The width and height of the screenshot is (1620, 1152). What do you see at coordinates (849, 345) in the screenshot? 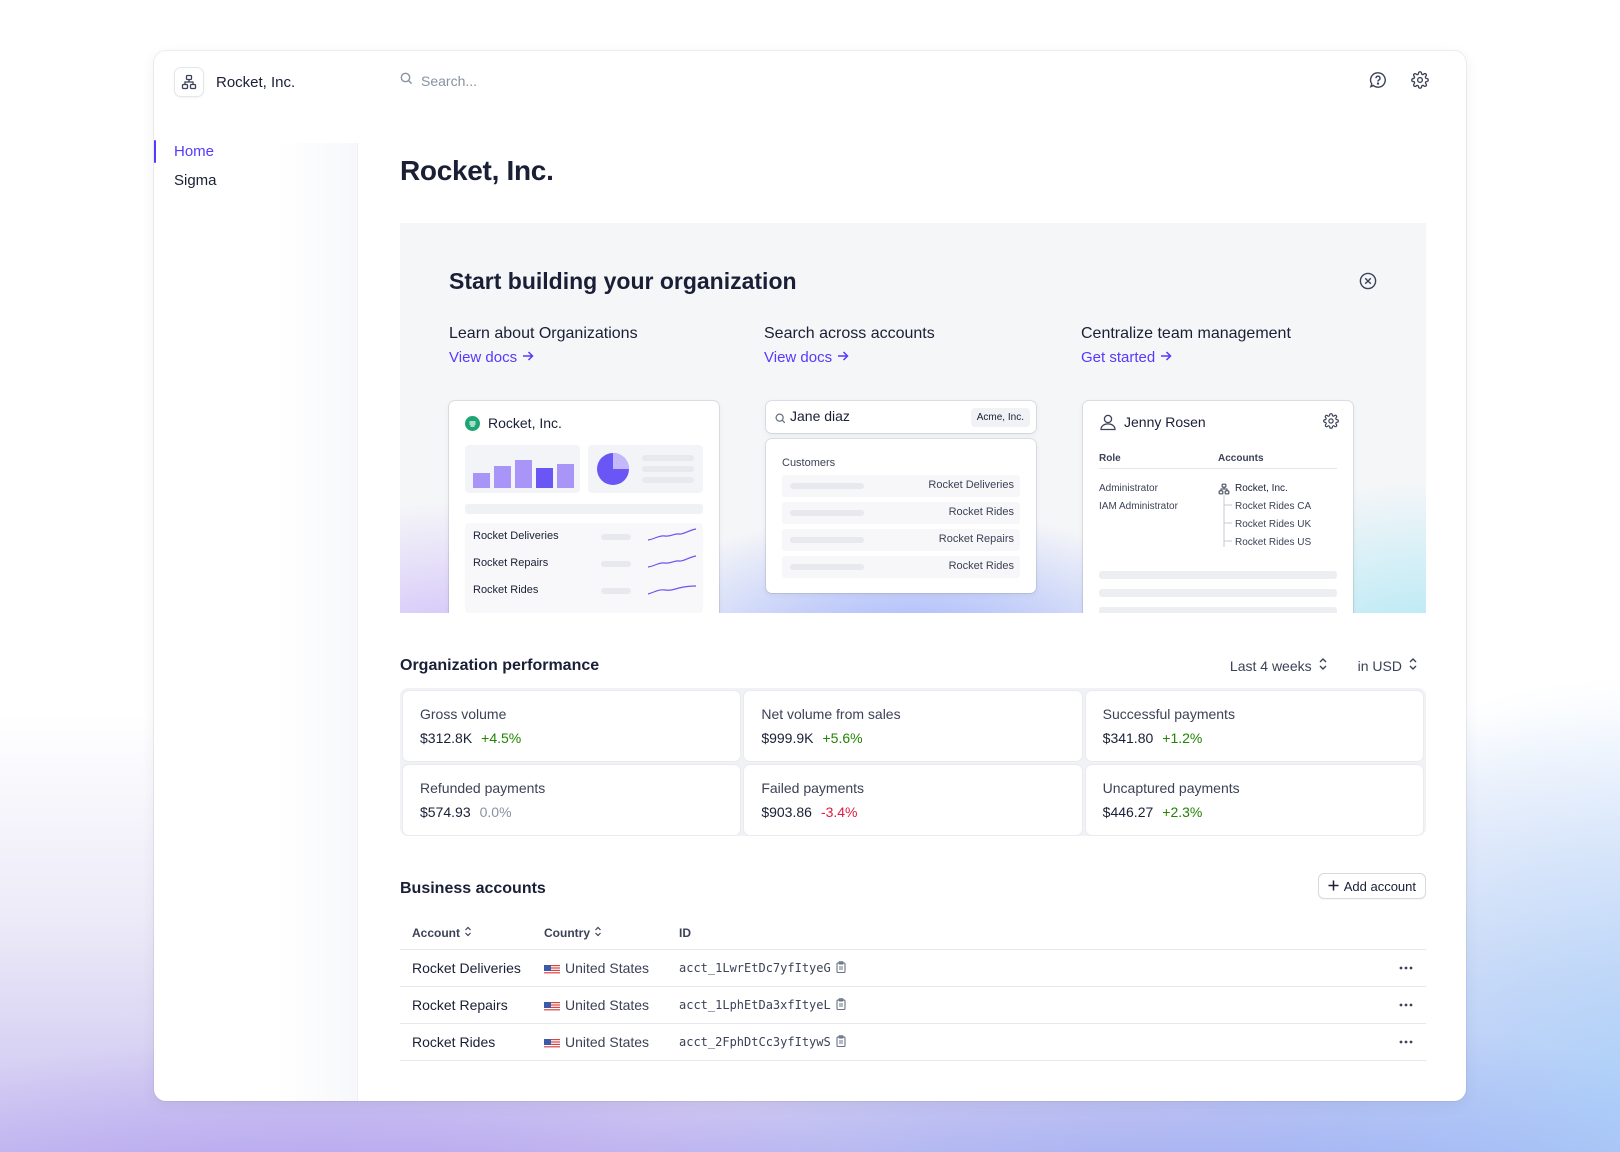
I see `feature-search: Search across accounts View docs` at bounding box center [849, 345].